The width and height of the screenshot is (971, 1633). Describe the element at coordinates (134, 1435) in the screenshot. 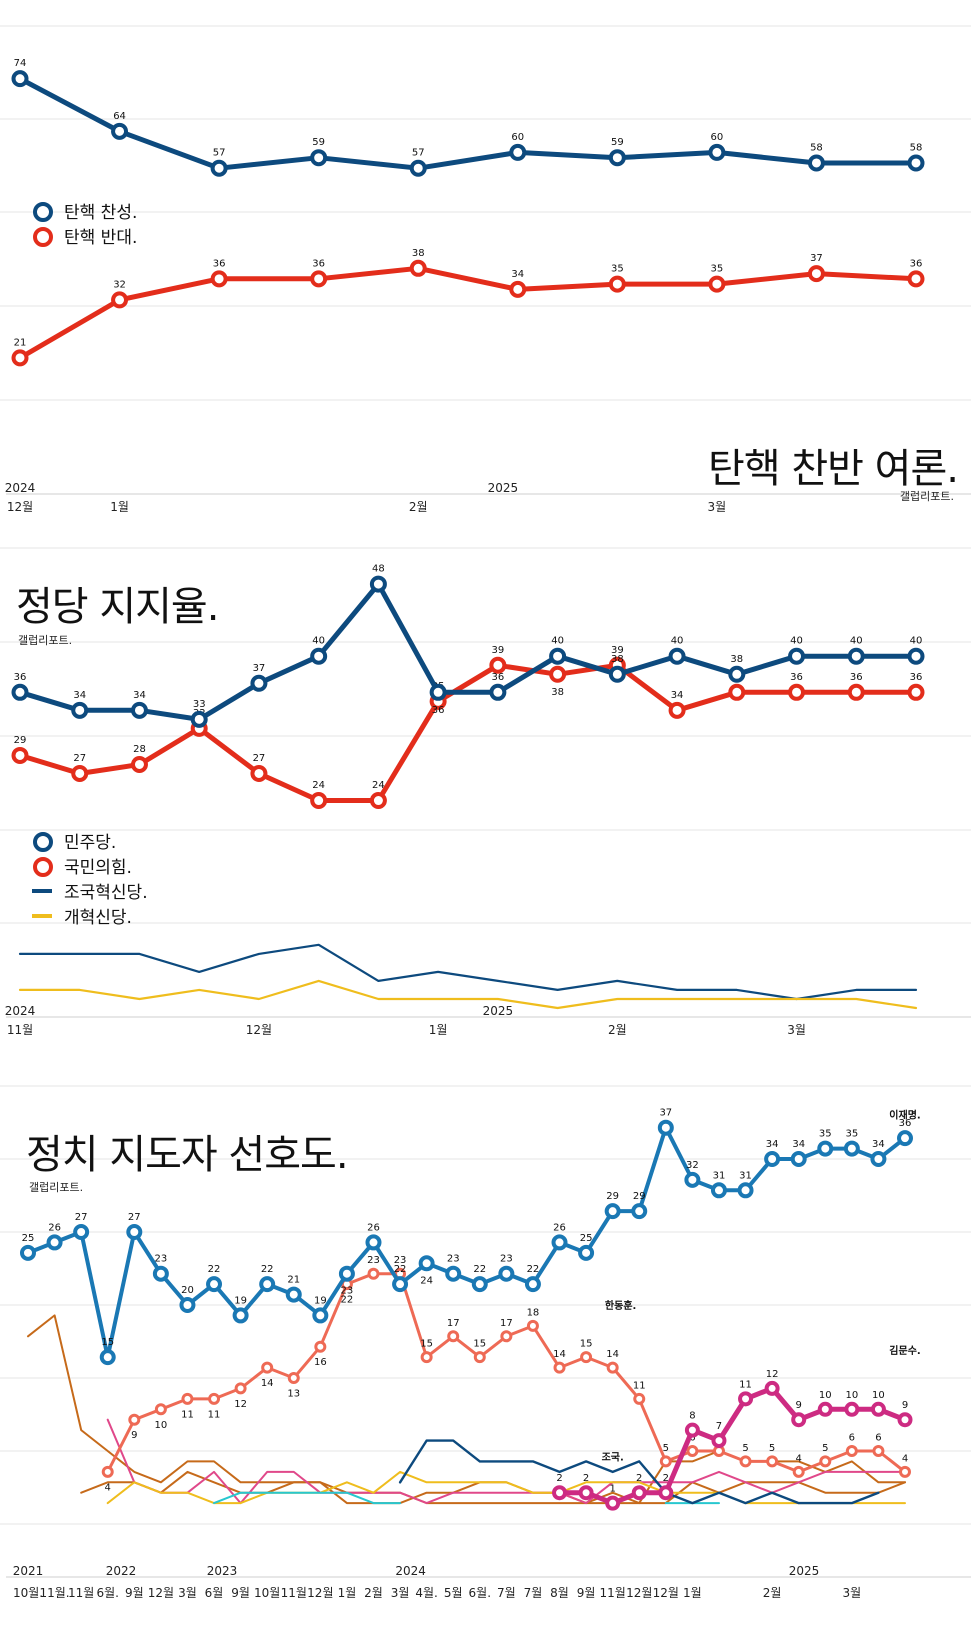

I see `data-label: 9` at that location.